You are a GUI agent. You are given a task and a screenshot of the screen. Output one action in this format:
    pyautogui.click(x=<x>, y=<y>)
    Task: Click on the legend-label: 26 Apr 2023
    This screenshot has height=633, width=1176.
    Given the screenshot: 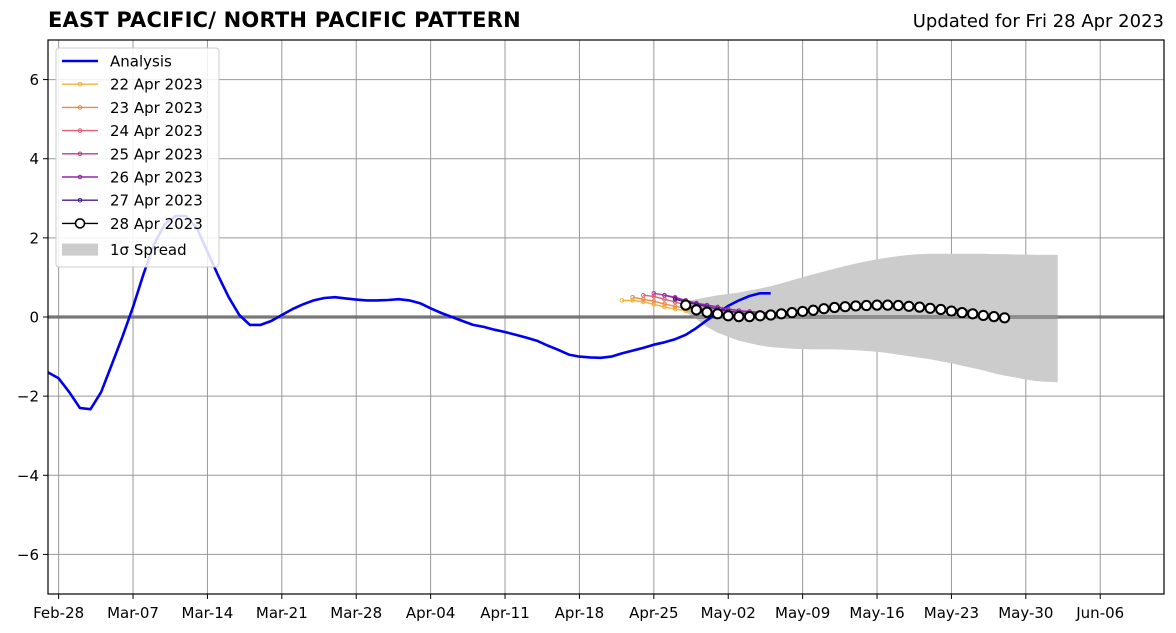 What is the action you would take?
    pyautogui.click(x=156, y=178)
    